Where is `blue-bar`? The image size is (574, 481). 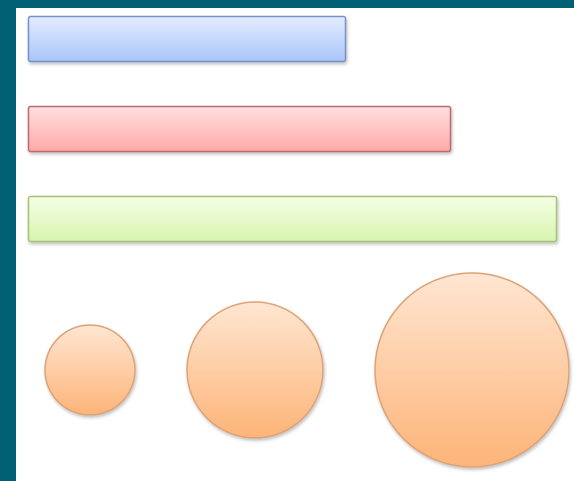 blue-bar is located at coordinates (187, 39).